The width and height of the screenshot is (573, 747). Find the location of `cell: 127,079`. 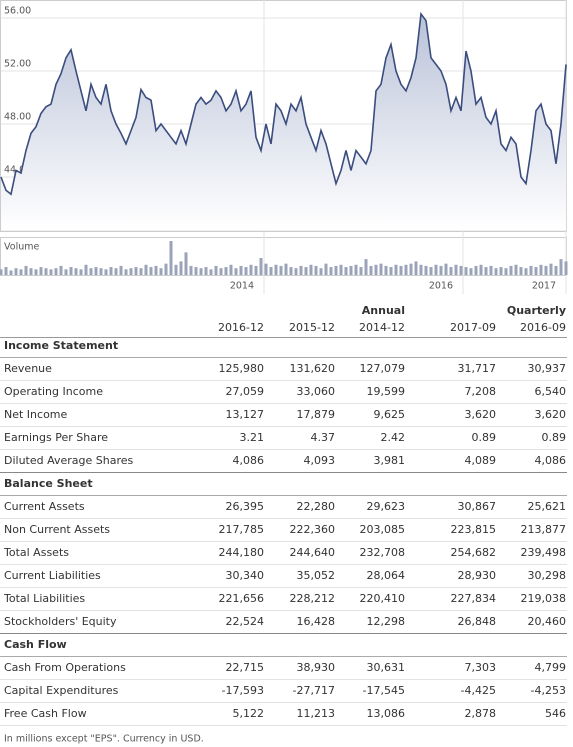

cell: 127,079 is located at coordinates (383, 368).